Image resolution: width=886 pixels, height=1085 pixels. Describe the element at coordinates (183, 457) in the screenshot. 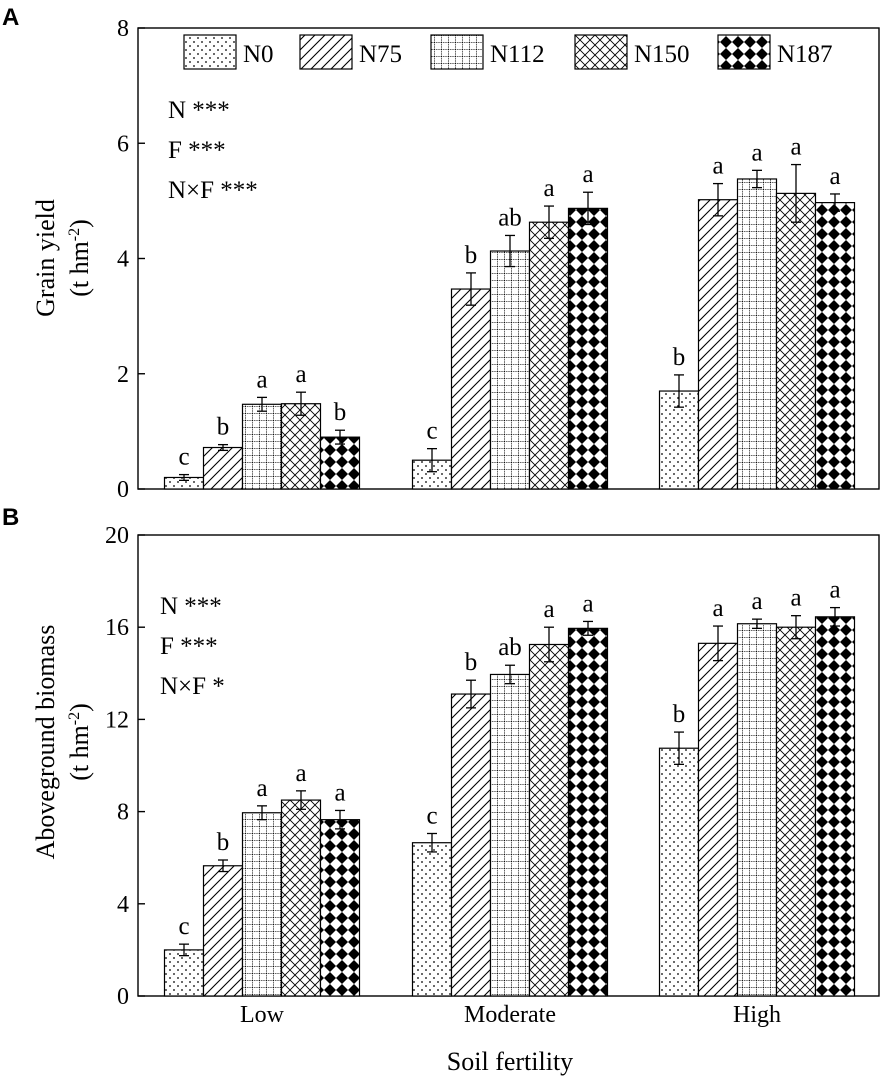

I see `panel-a-sig-letter-n0-low: c` at that location.